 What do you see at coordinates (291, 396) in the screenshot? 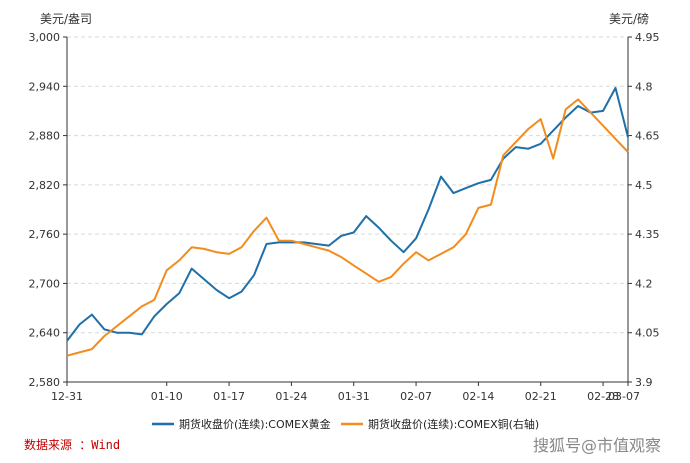
I see `x-tick-label: 01-24` at bounding box center [291, 396].